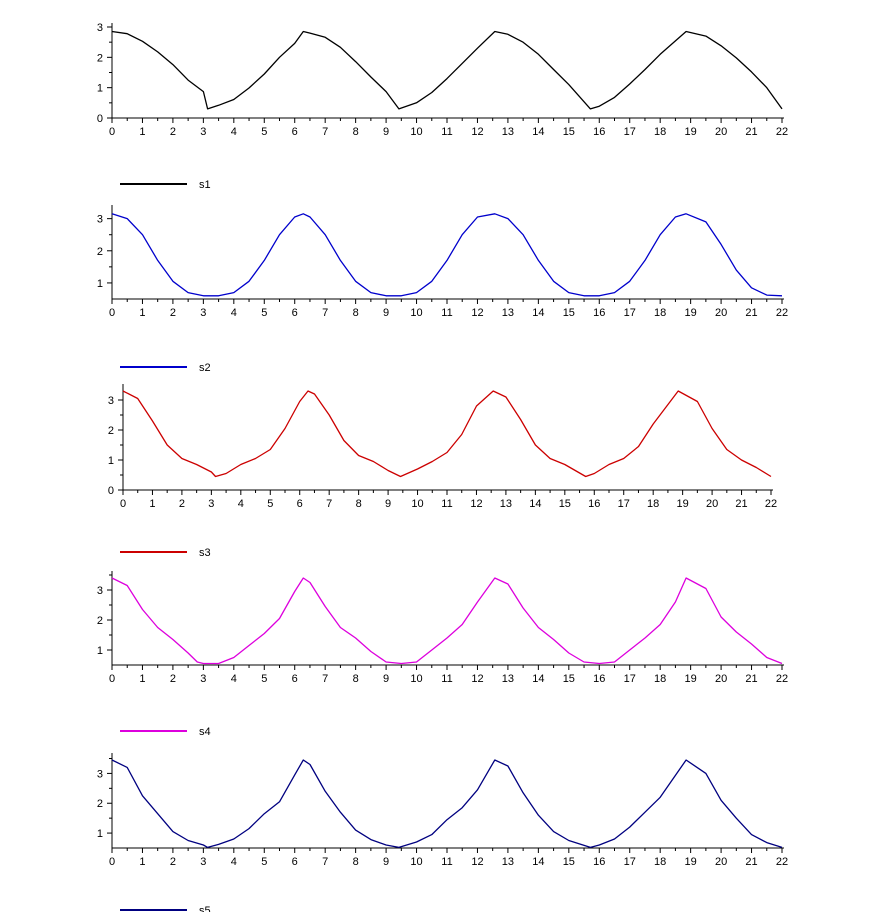  What do you see at coordinates (205, 732) in the screenshot?
I see `legend-label-s4: s4` at bounding box center [205, 732].